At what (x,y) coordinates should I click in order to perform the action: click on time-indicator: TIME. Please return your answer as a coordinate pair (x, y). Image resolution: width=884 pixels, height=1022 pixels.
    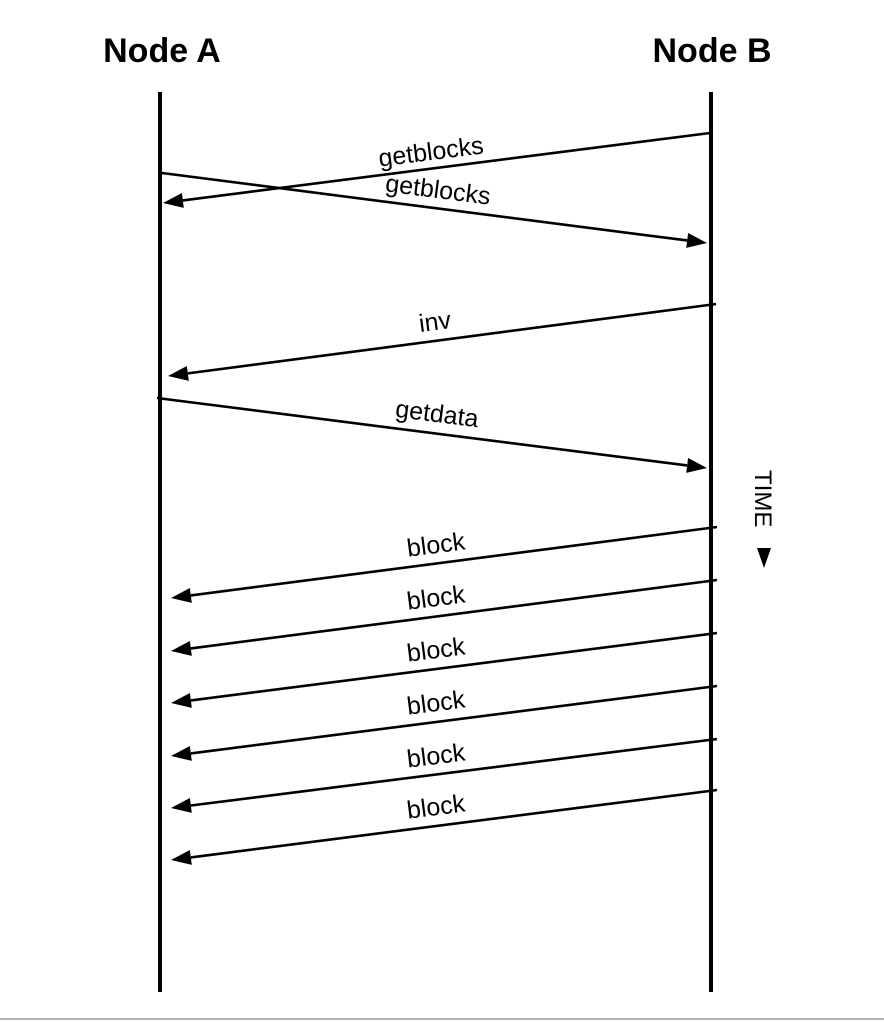
    Looking at the image, I should click on (762, 519).